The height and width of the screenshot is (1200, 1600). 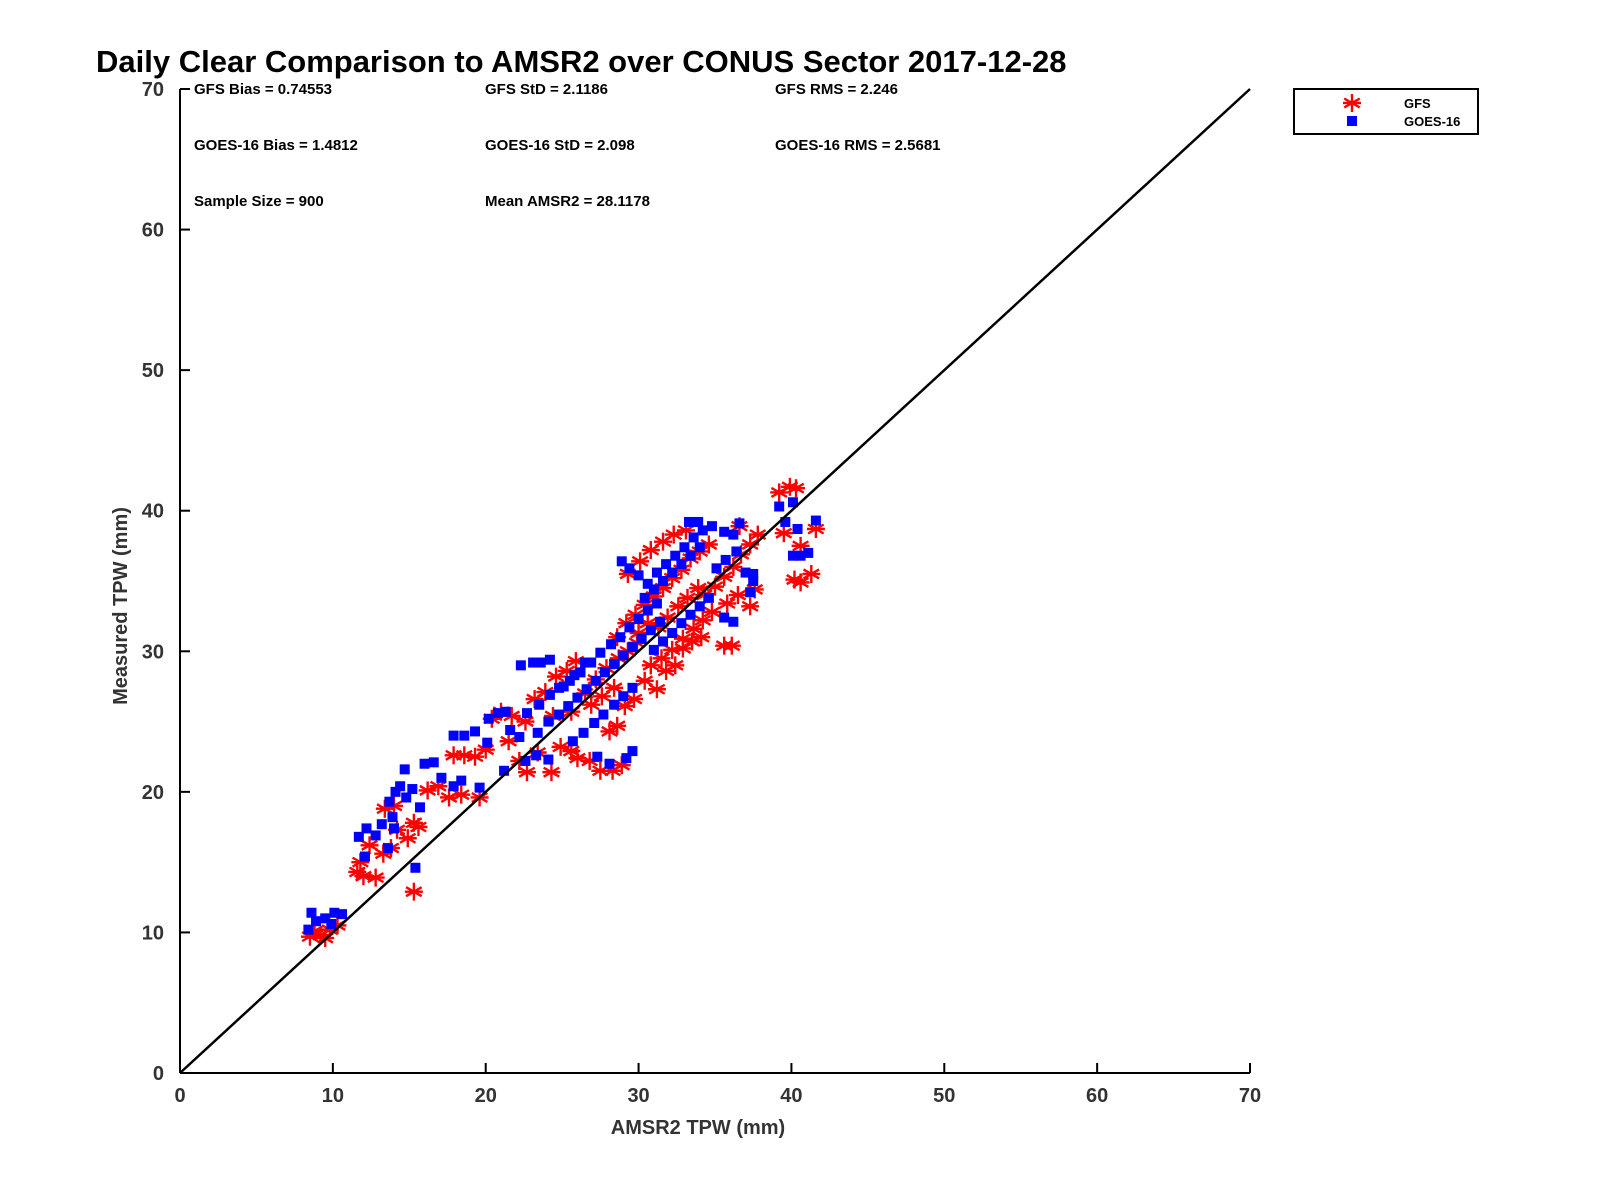 What do you see at coordinates (259, 201) in the screenshot?
I see `stat-text: Sample Size = 900` at bounding box center [259, 201].